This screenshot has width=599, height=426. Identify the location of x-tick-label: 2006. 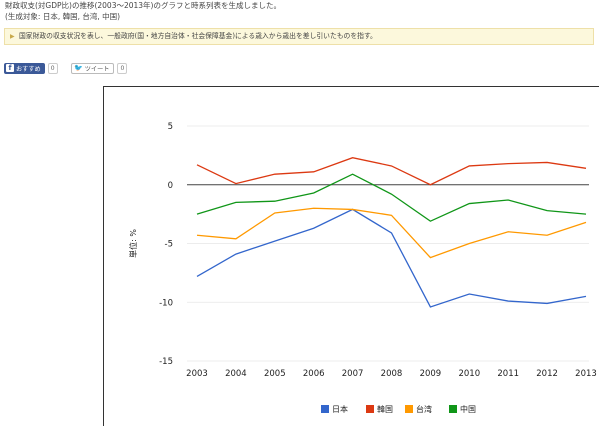
(314, 374).